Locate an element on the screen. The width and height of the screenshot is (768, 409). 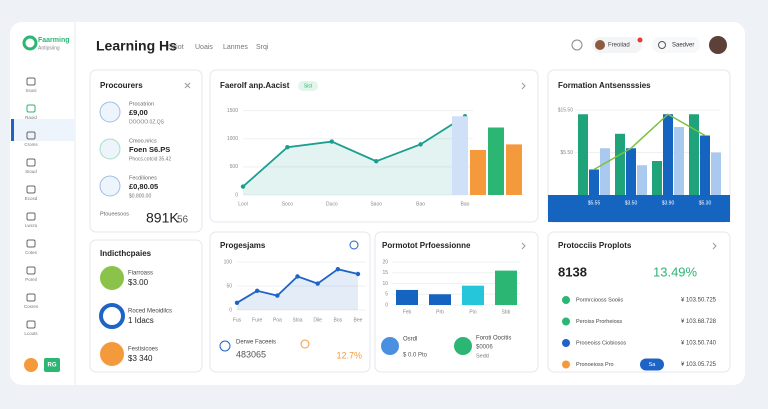
header-button is located at coordinates (617, 45).